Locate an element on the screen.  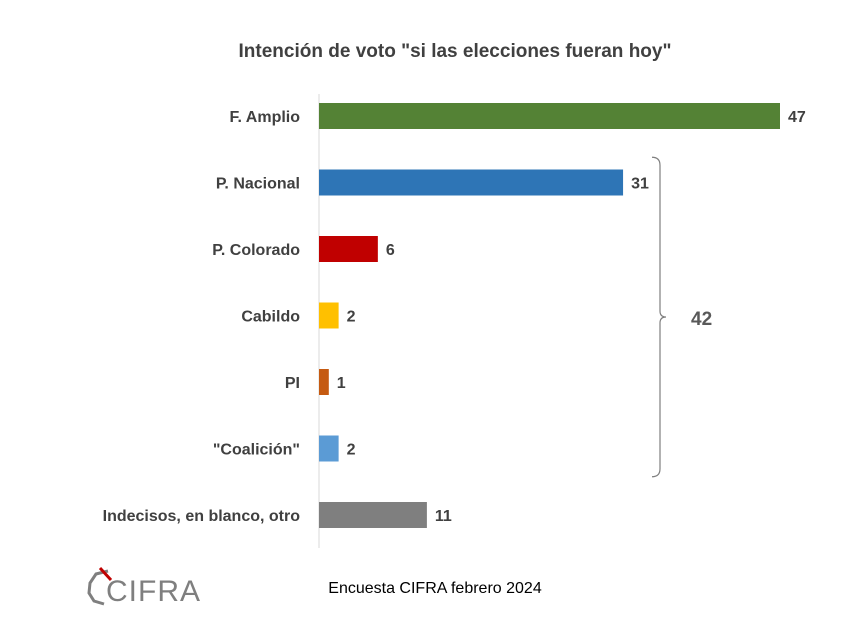
value-label: 1 is located at coordinates (341, 383).